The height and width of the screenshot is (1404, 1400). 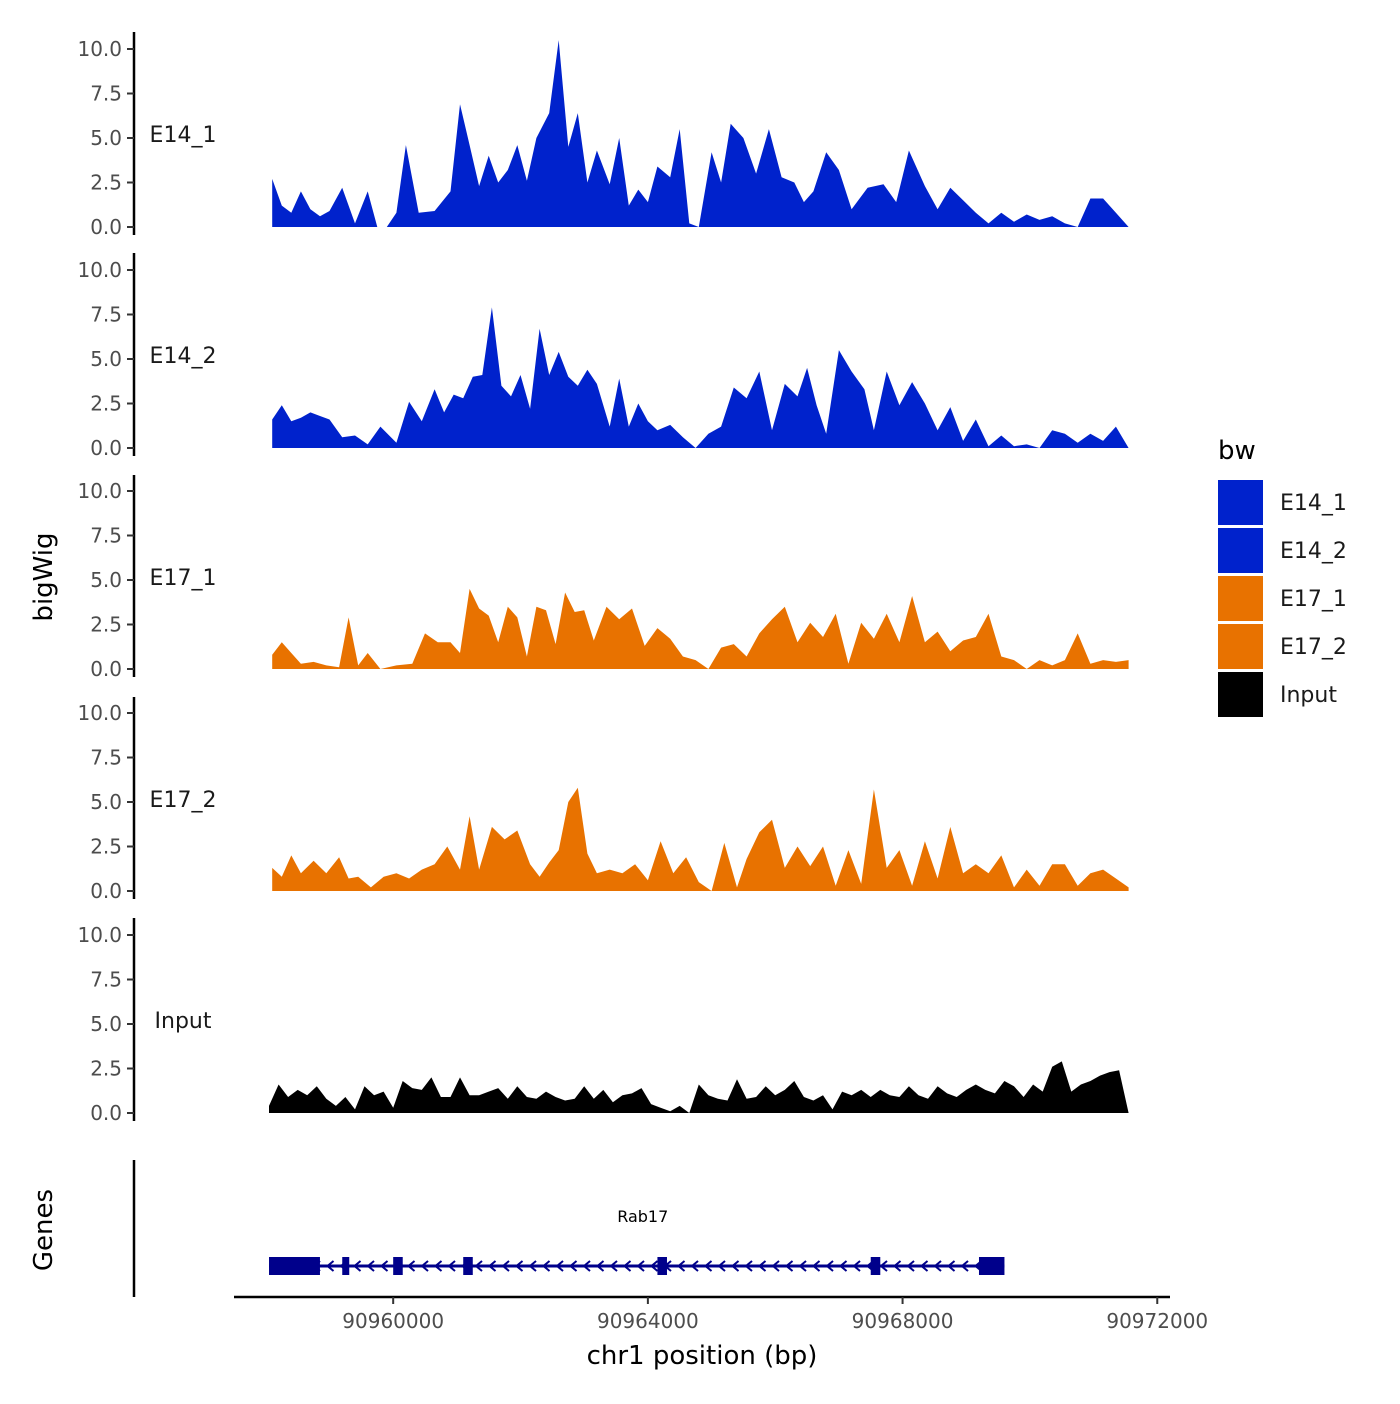 I want to click on track-label-input: Input, so click(x=183, y=1021).